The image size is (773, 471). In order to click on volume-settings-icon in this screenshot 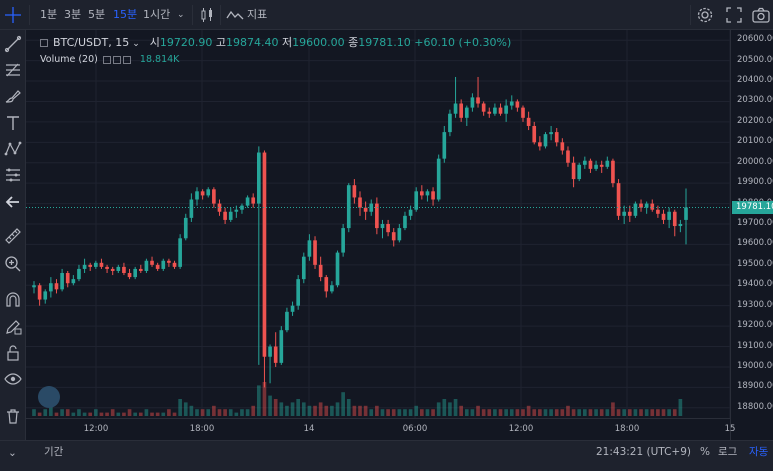, I will do `click(116, 59)`.